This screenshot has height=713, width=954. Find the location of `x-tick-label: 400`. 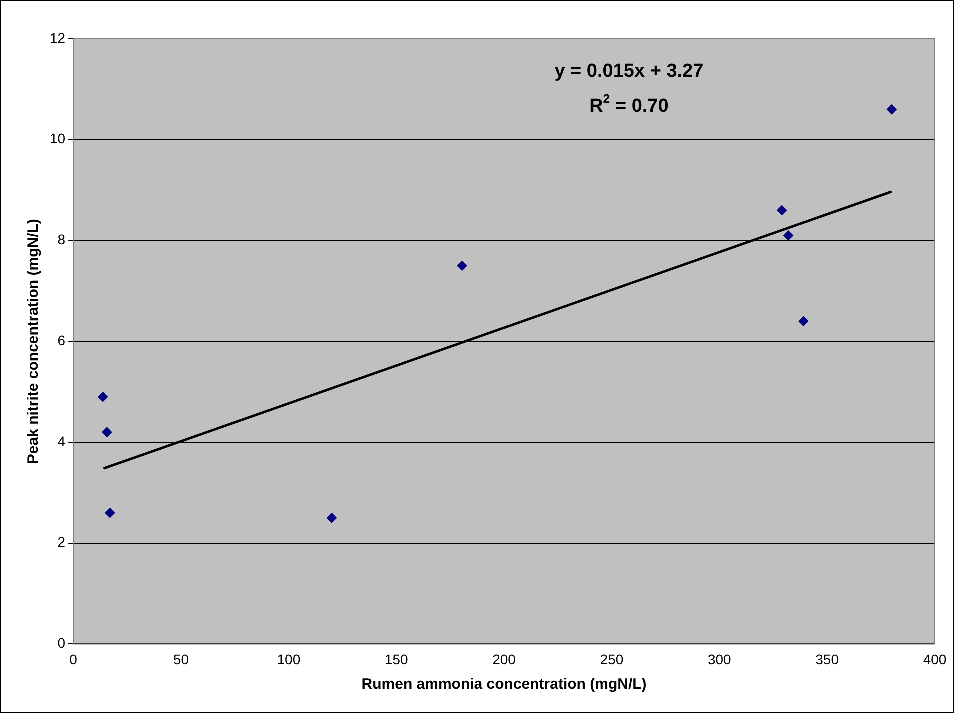

x-tick-label: 400 is located at coordinates (935, 659).